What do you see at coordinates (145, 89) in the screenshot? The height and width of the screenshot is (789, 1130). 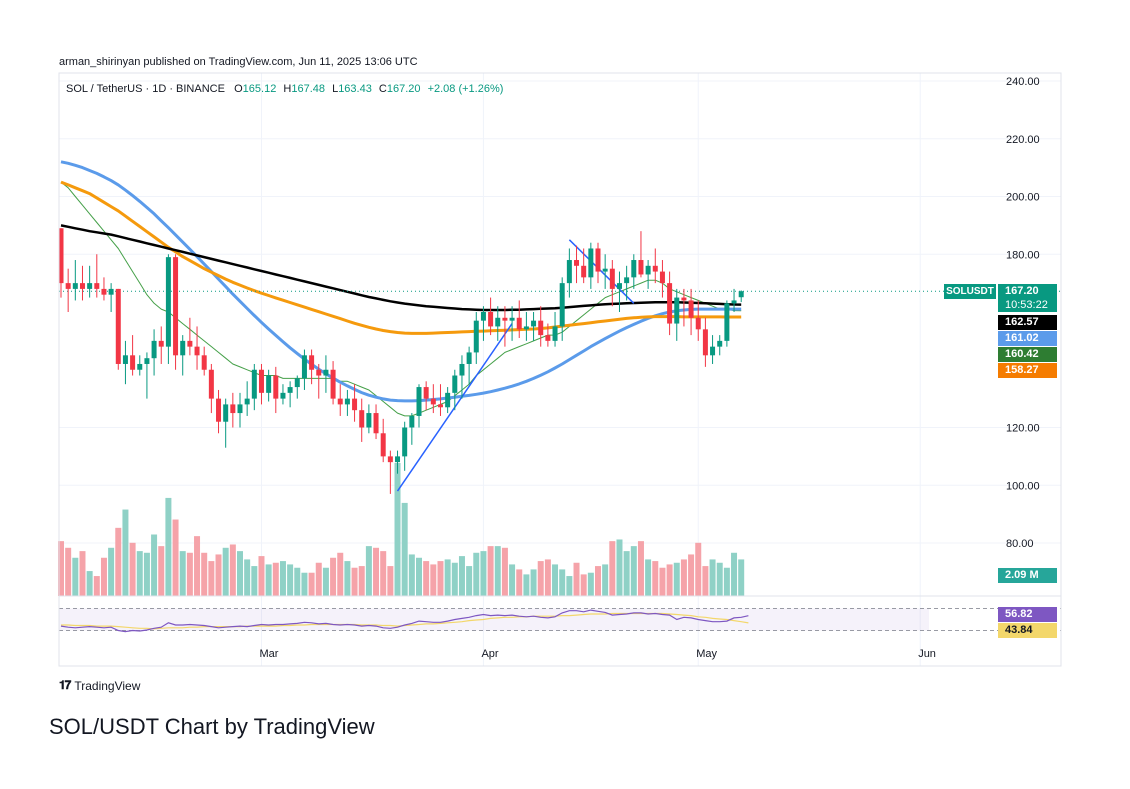 I see `symbol-line: SOL / TetherUS · 1D · BINANCE` at bounding box center [145, 89].